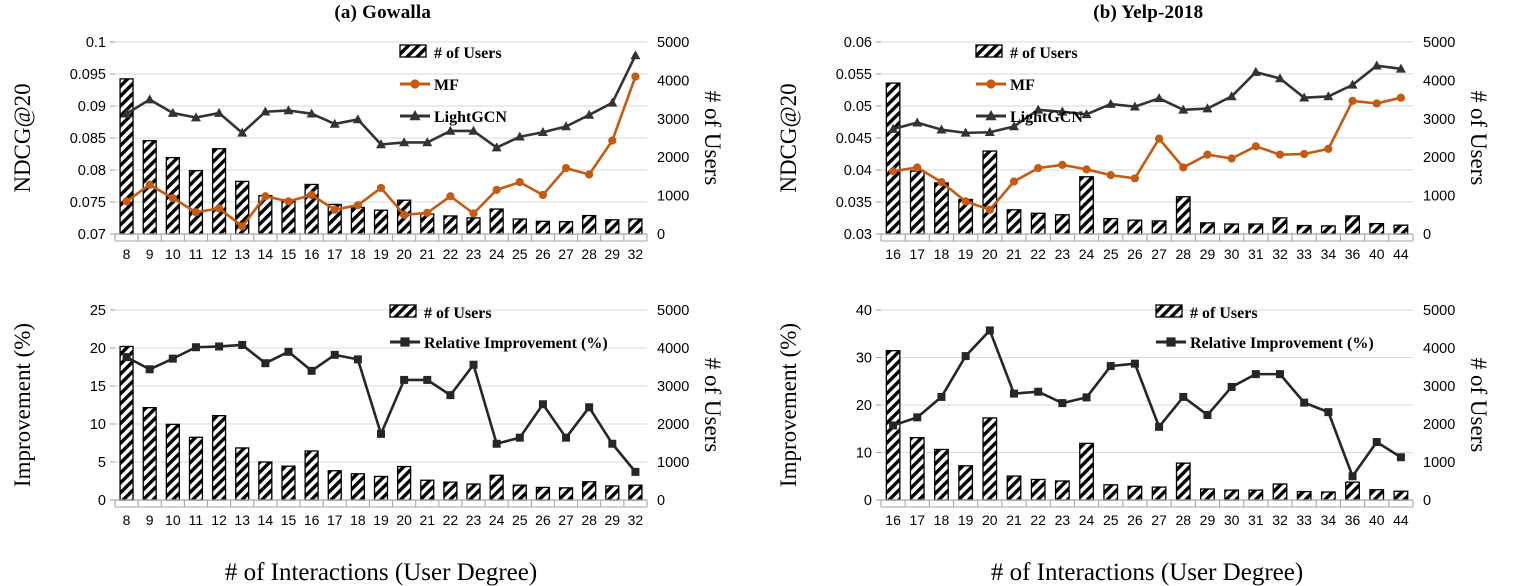 This screenshot has height=586, width=1531. I want to click on y-tick-label: 0.045, so click(853, 139).